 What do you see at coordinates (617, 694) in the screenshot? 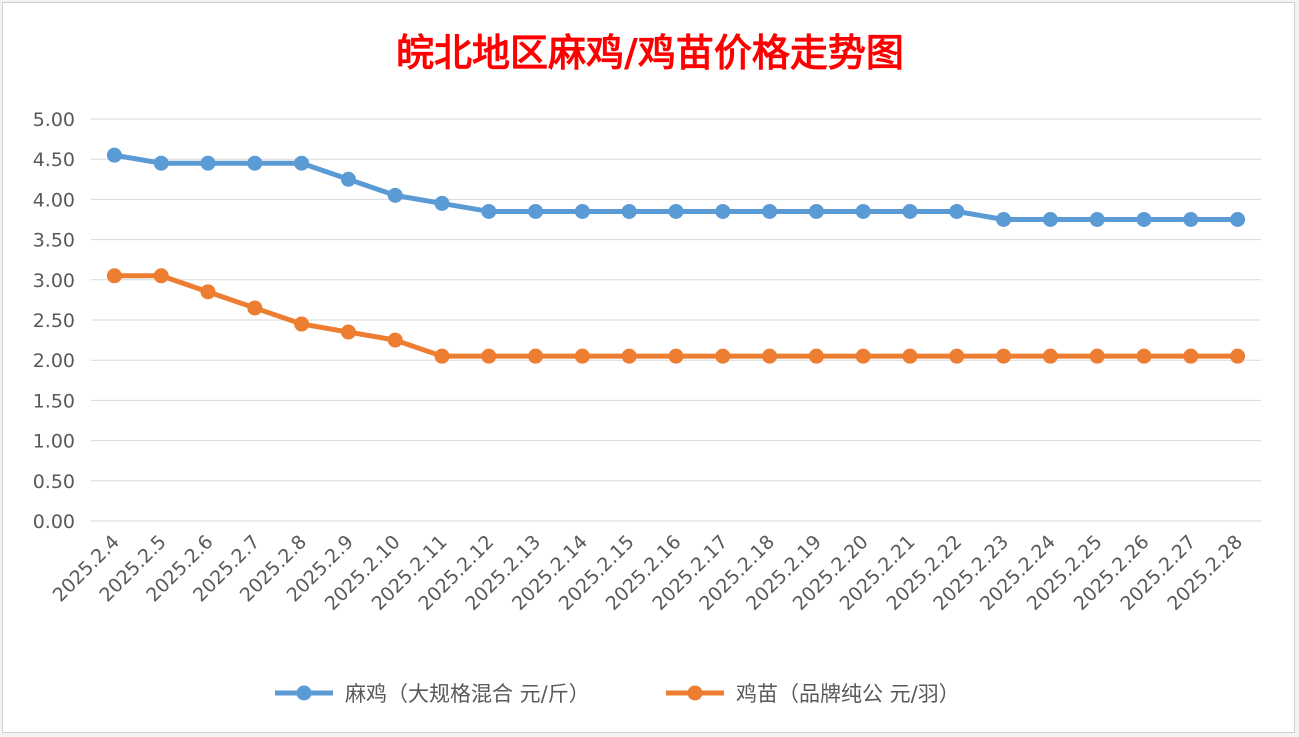
I see `legend: 麻鸡（大规格混合 元/斤） 鸡苗（品牌纯公 元/羽）` at bounding box center [617, 694].